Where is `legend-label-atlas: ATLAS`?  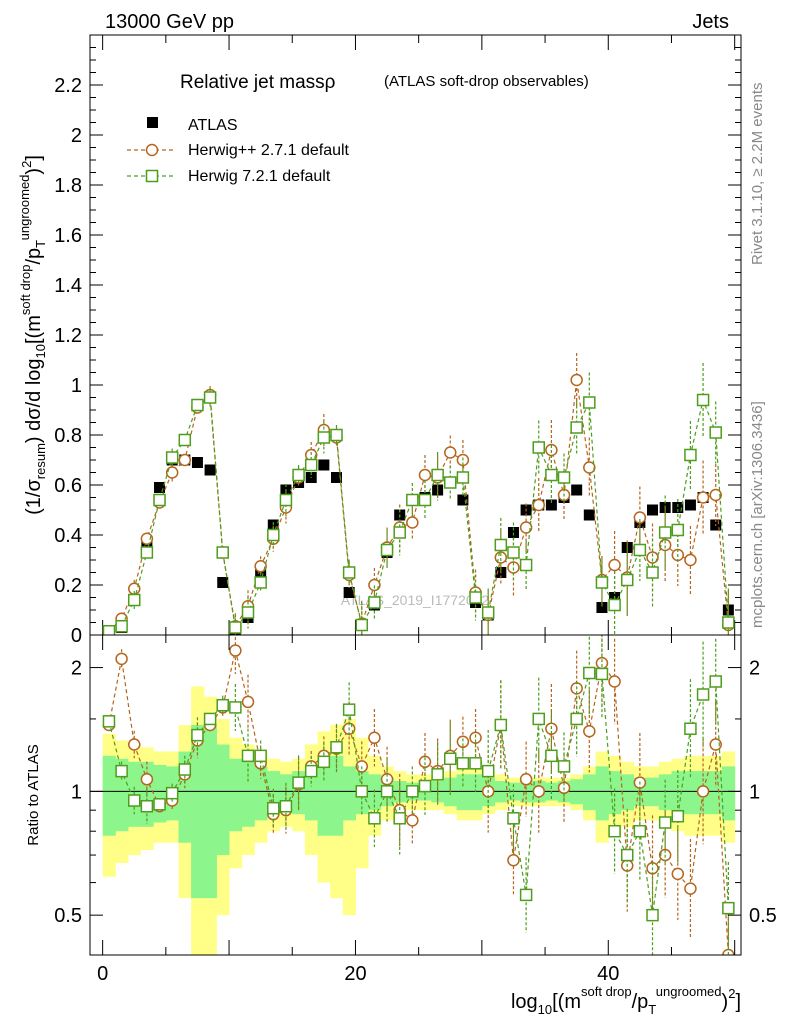
legend-label-atlas: ATLAS is located at coordinates (213, 125).